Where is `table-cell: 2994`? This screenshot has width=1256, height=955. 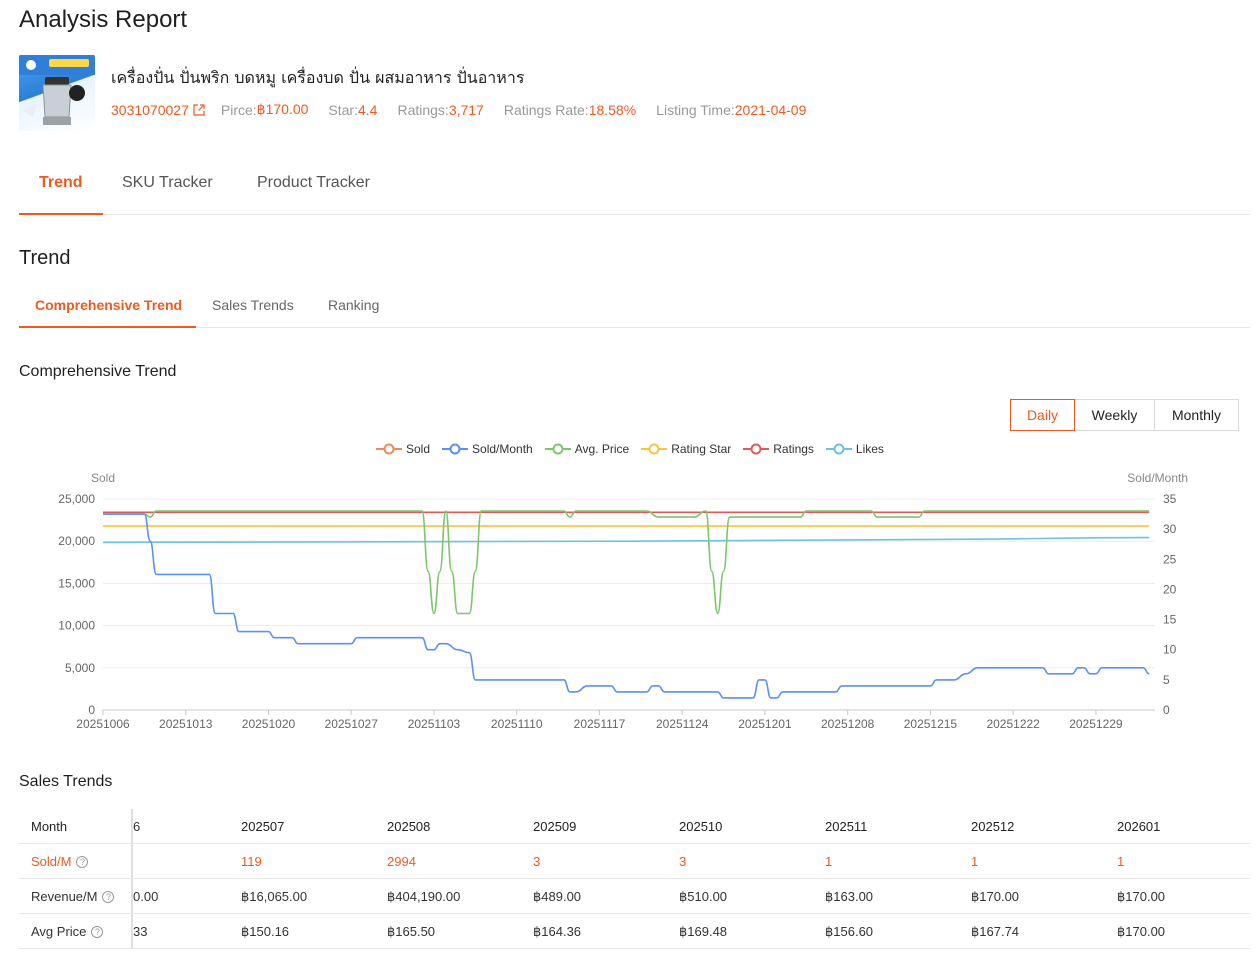 table-cell: 2994 is located at coordinates (401, 861).